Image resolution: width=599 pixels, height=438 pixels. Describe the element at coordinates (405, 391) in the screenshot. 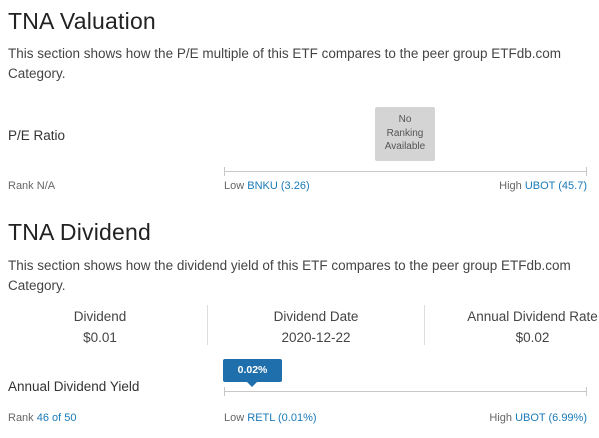

I see `yield-scale-track` at that location.